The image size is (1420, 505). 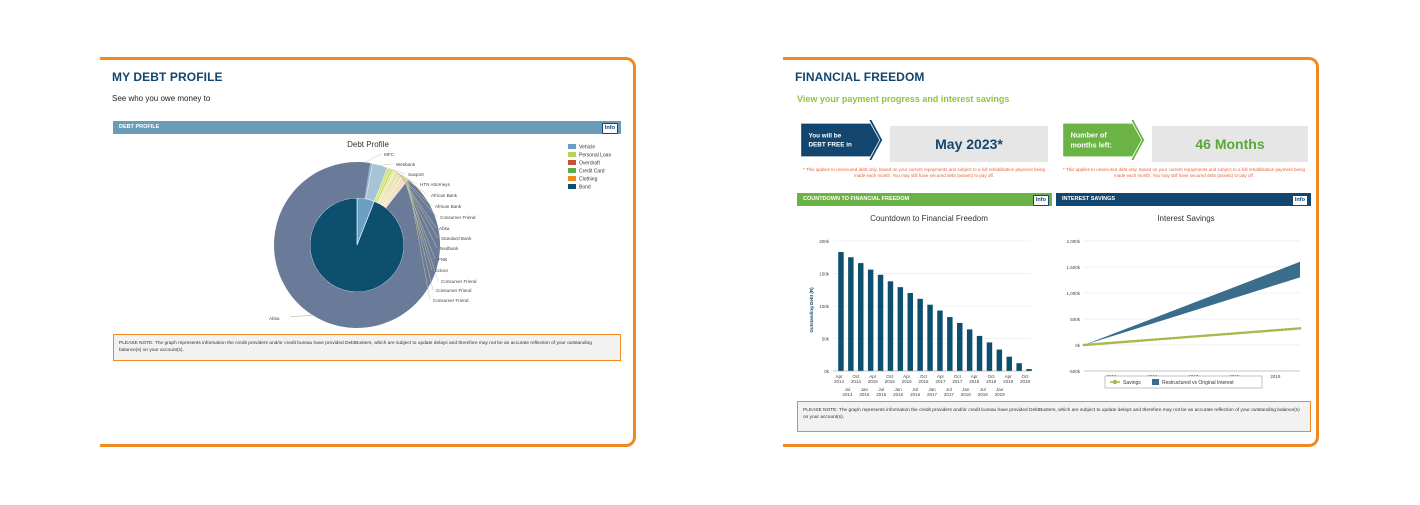 I want to click on slice-label: Standard Bank, so click(x=456, y=238).